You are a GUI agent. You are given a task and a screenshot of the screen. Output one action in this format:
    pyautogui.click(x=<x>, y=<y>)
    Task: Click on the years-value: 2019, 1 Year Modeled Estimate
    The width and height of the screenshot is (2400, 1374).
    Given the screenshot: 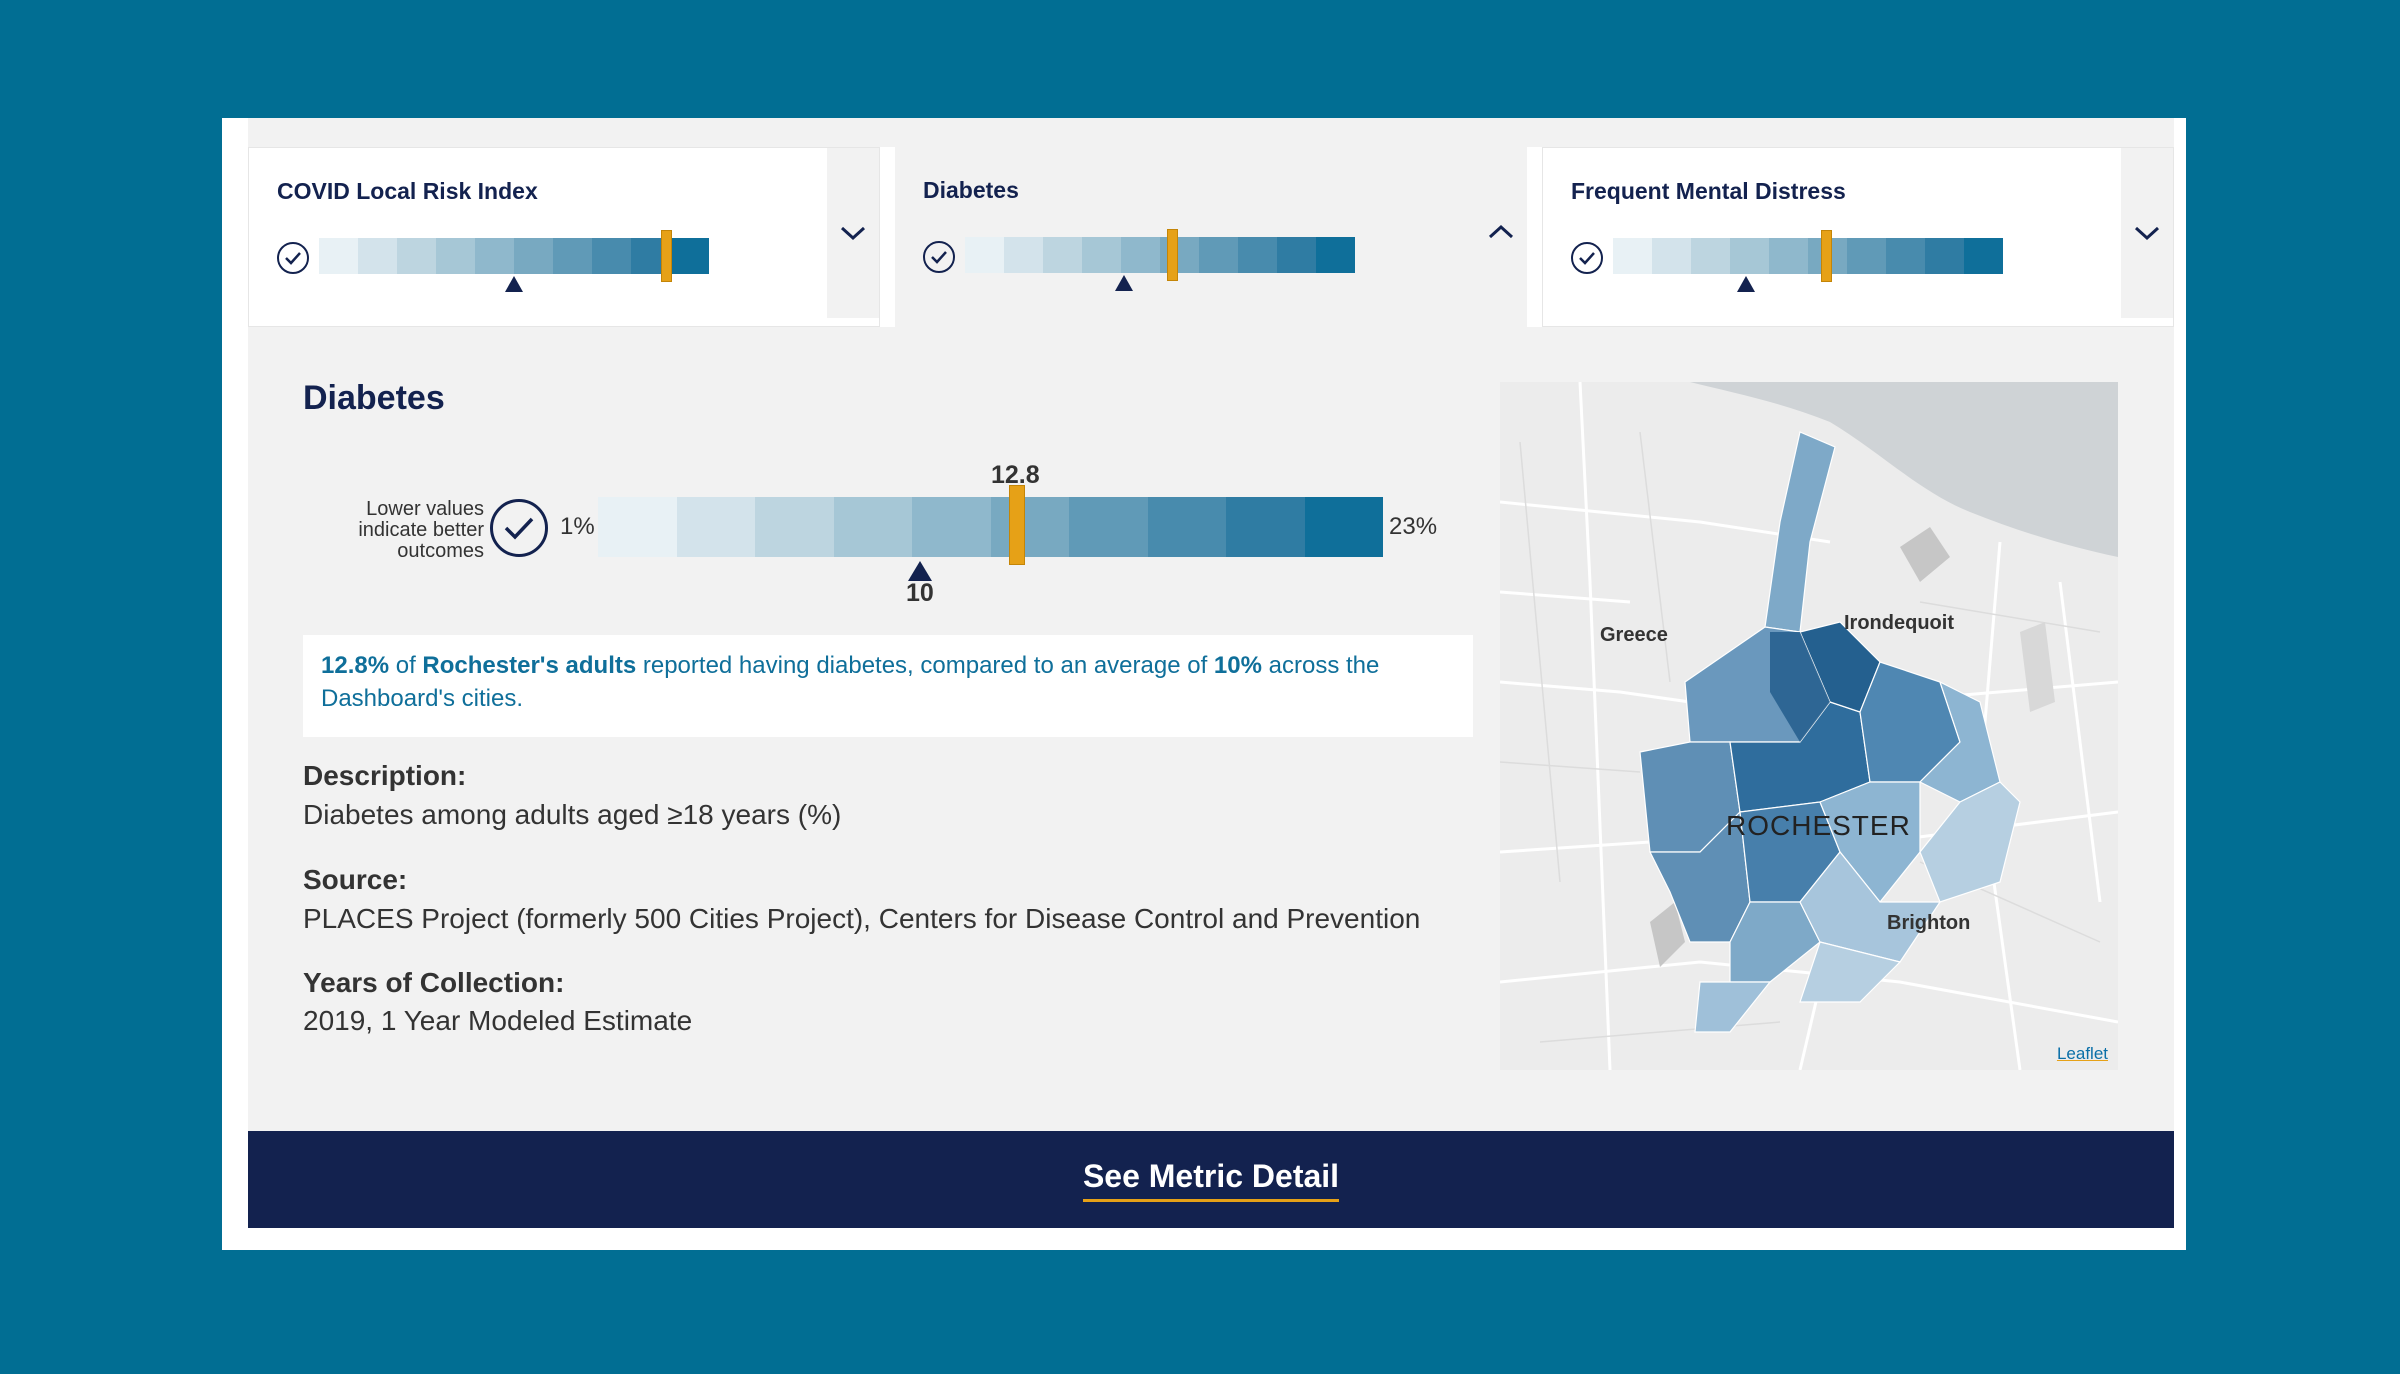 What is the action you would take?
    pyautogui.click(x=498, y=1020)
    